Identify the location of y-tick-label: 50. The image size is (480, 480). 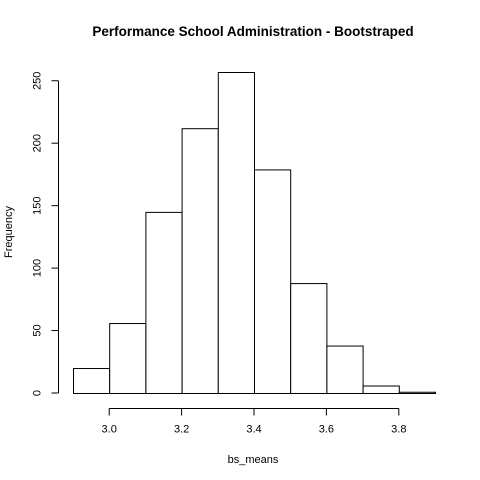
(38, 330).